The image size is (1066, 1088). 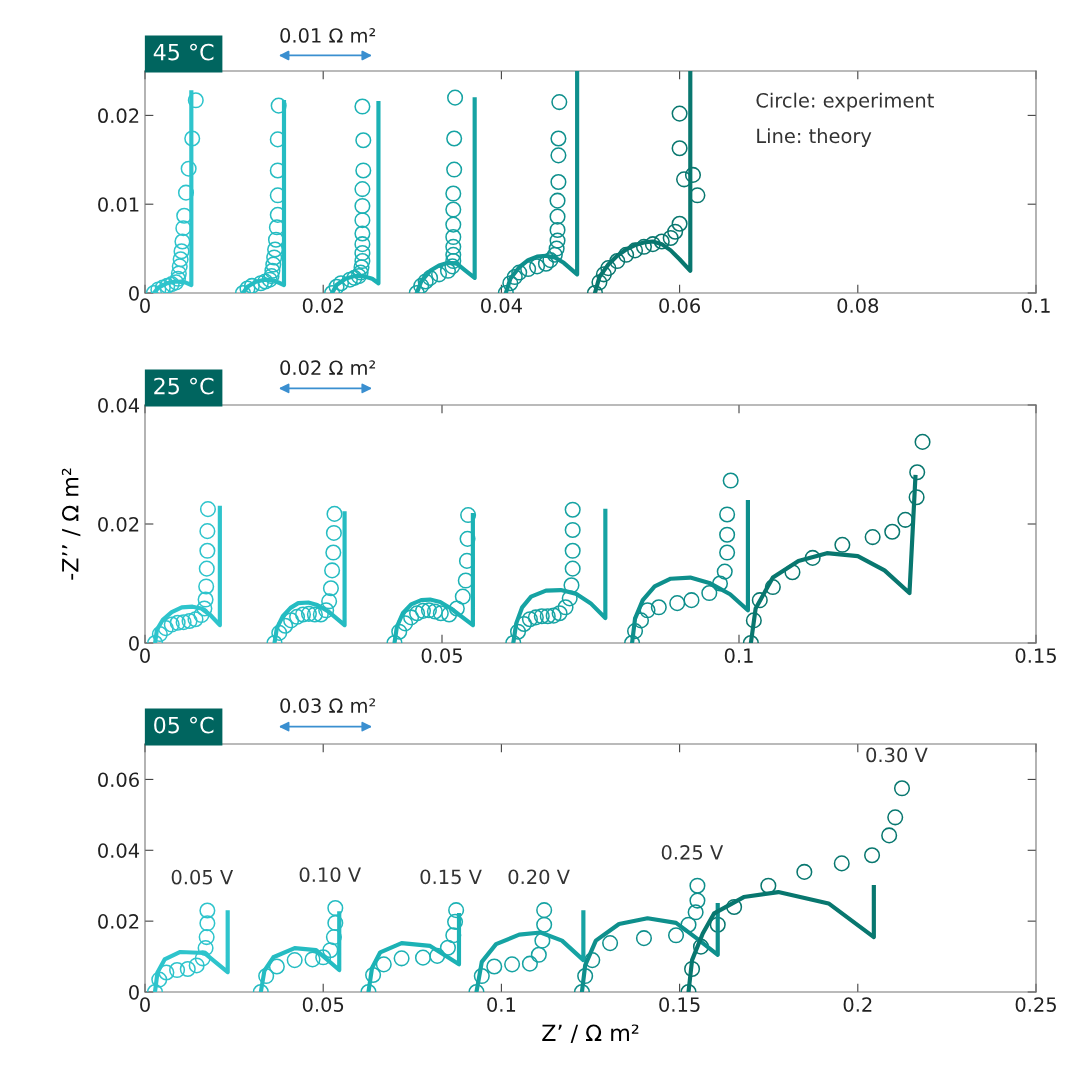 I want to click on x-tick-label: 0.04, so click(x=501, y=305).